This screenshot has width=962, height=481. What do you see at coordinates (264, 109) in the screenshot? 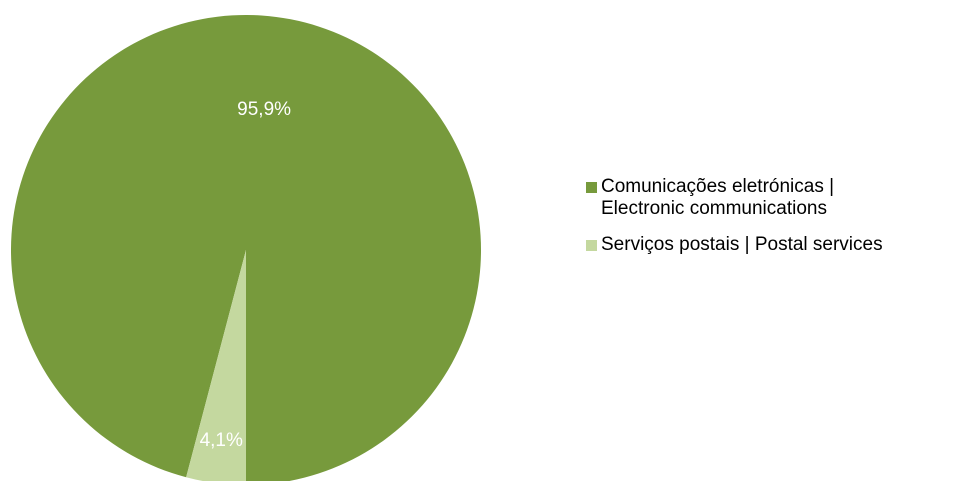
I see `slice-label-electronic-communications: 95,9%` at bounding box center [264, 109].